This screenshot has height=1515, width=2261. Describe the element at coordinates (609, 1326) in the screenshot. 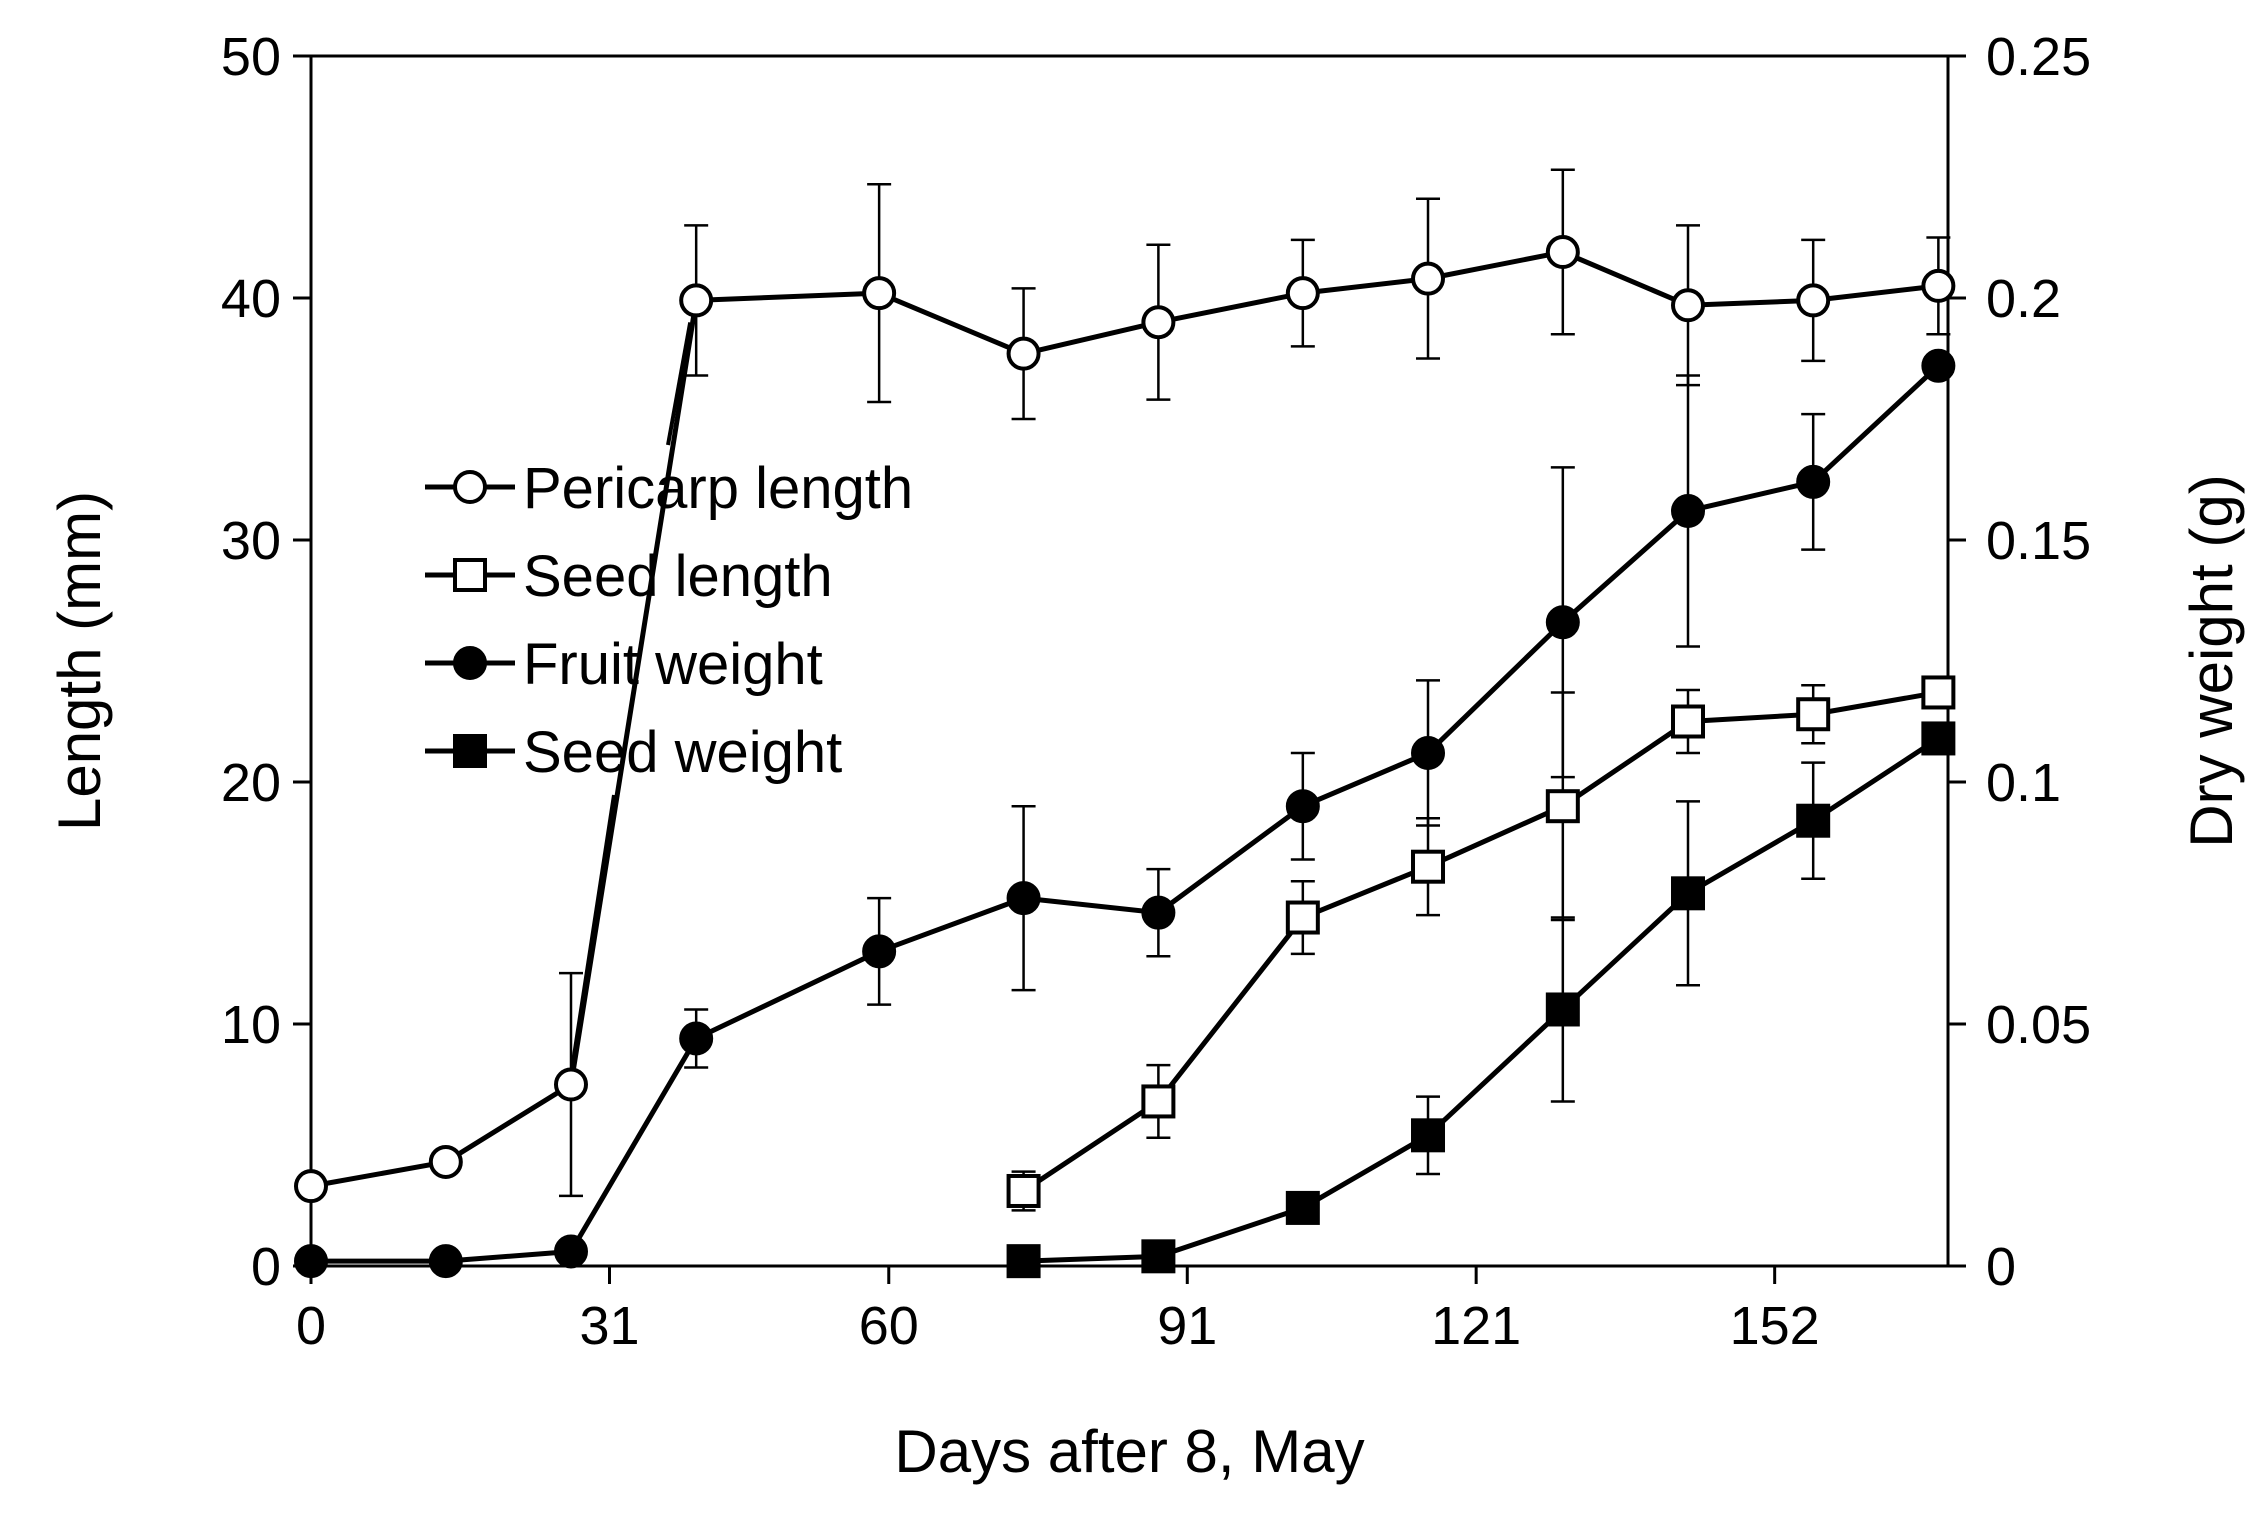

I see `x-tick-label: 31` at that location.